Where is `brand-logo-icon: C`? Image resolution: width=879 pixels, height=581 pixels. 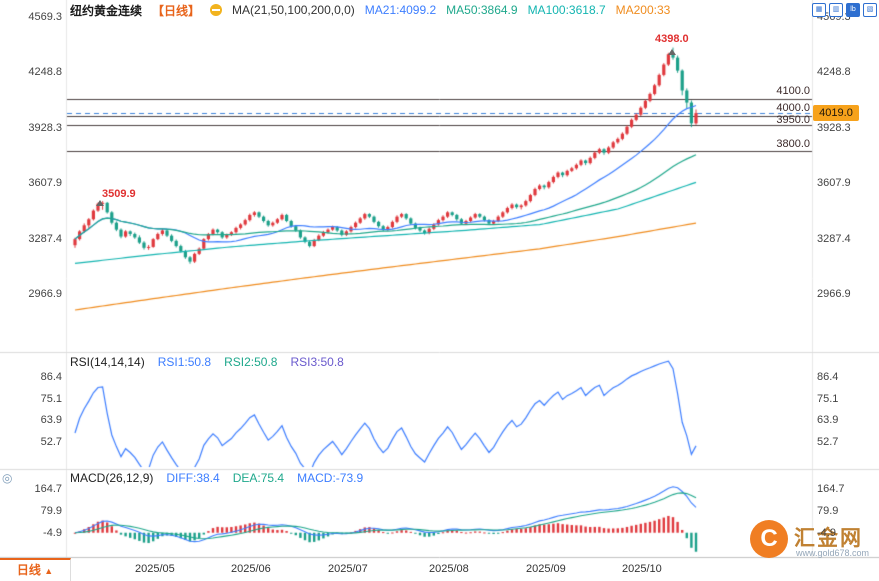
brand-logo-icon: C is located at coordinates (769, 539).